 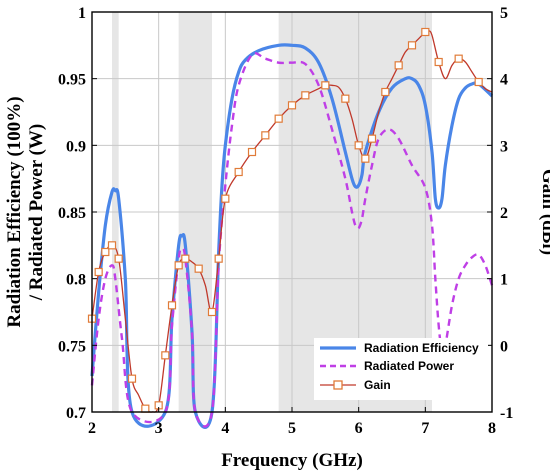 What do you see at coordinates (377, 385) in the screenshot?
I see `legend-label-gain: Gain` at bounding box center [377, 385].